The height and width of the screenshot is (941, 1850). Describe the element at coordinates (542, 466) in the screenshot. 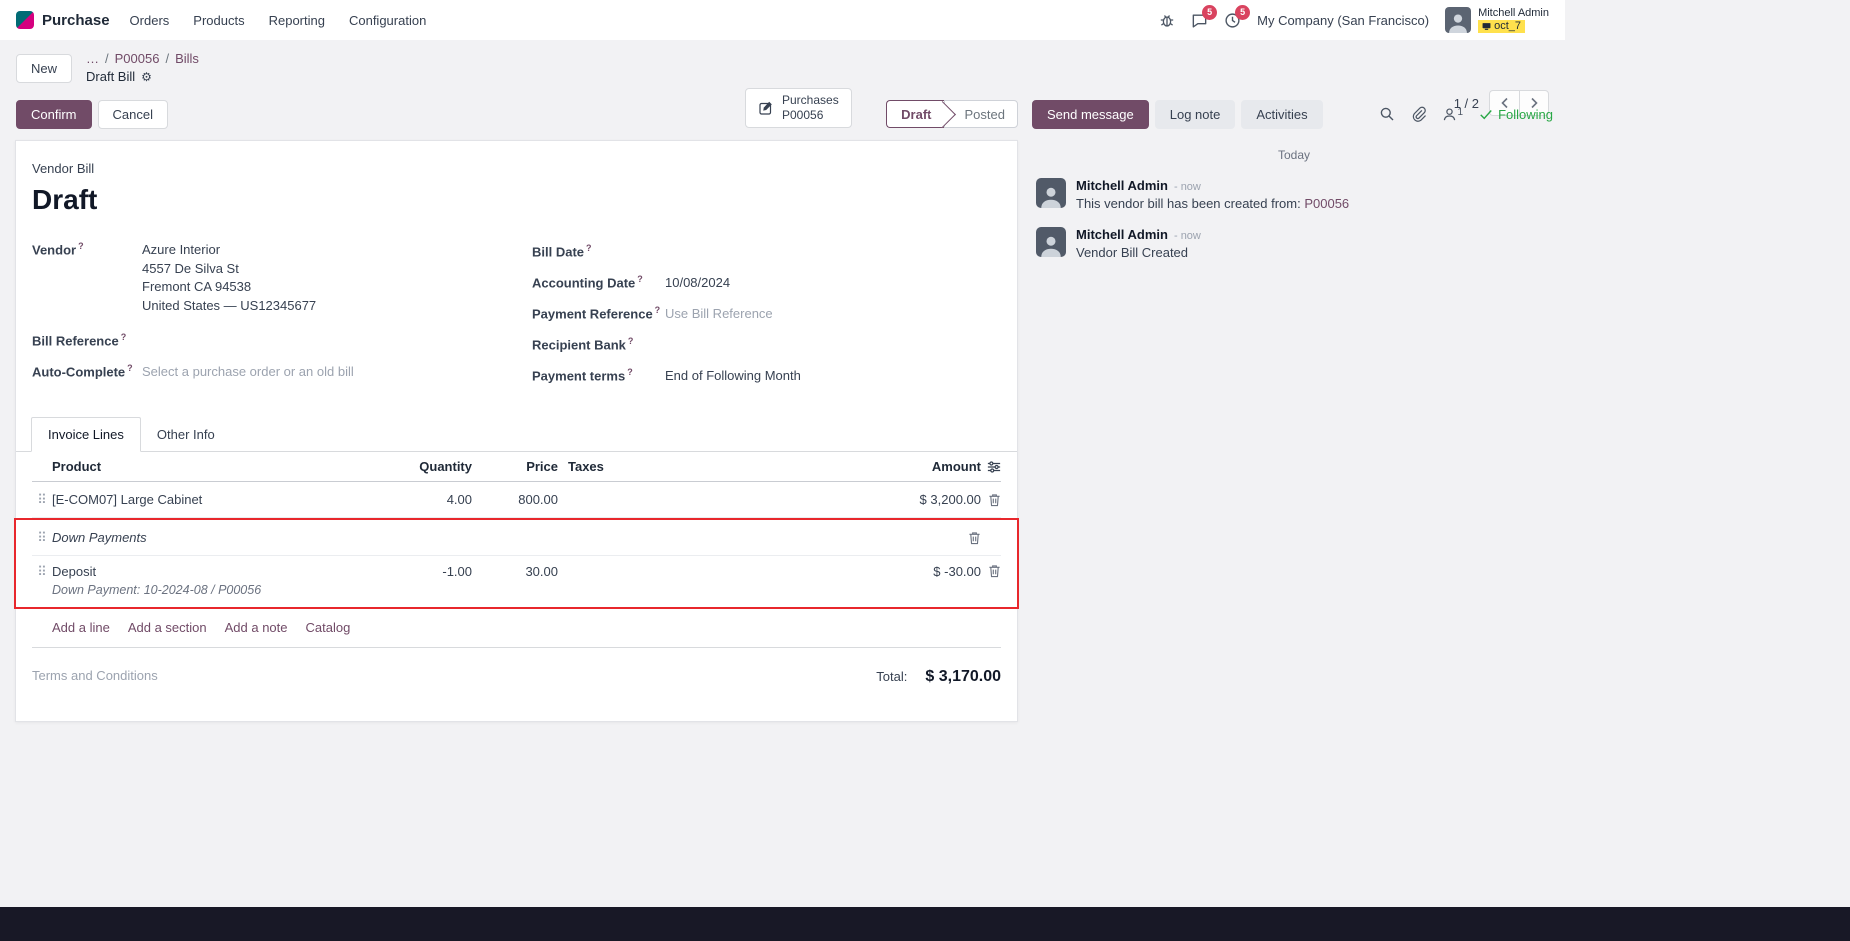

I see `col-price: Price` at that location.